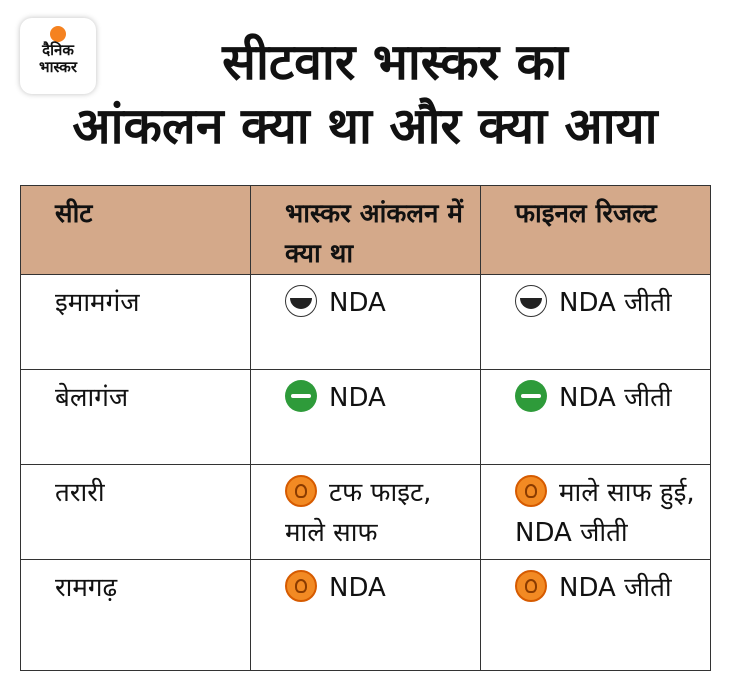 This screenshot has width=730, height=679. What do you see at coordinates (135, 512) in the screenshot?
I see `seat-cell: तरारी` at bounding box center [135, 512].